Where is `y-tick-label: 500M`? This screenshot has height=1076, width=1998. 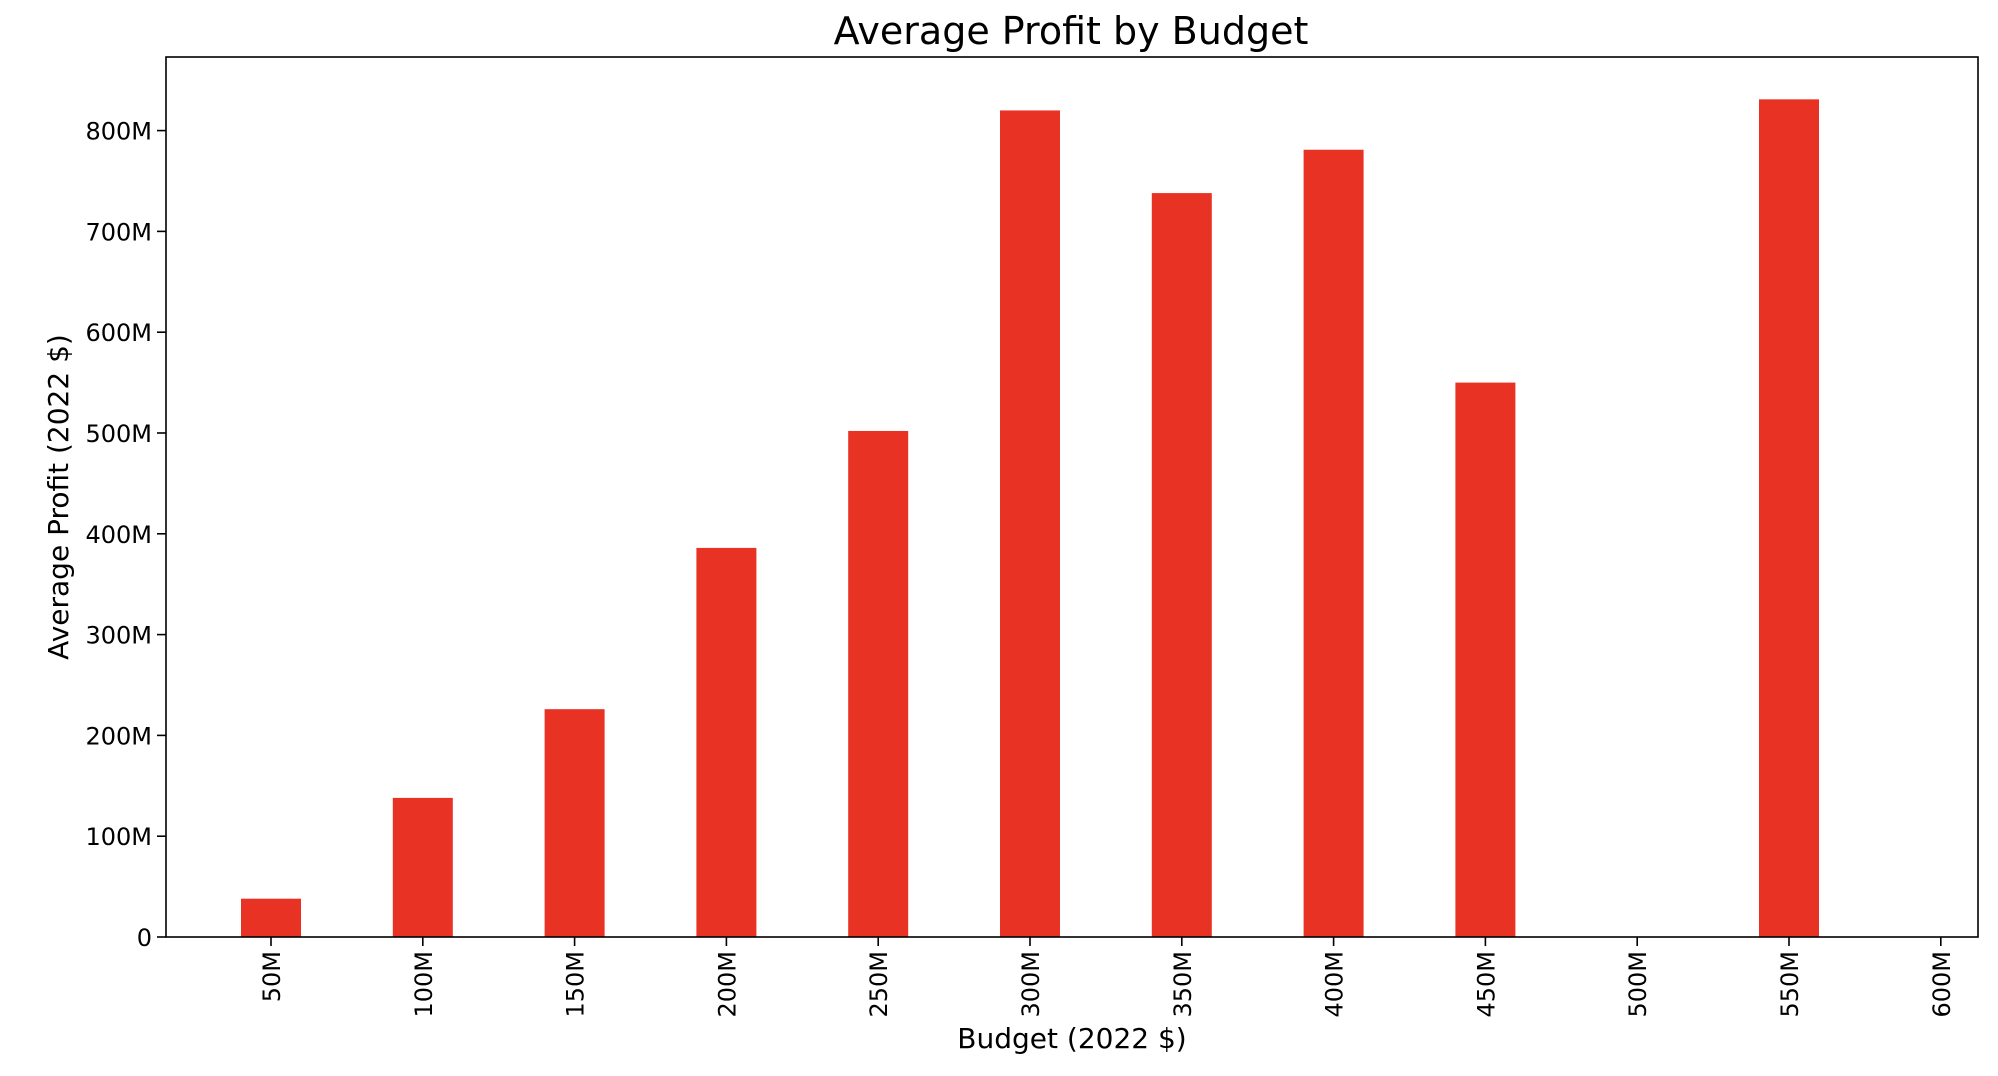
y-tick-label: 500M is located at coordinates (118, 434).